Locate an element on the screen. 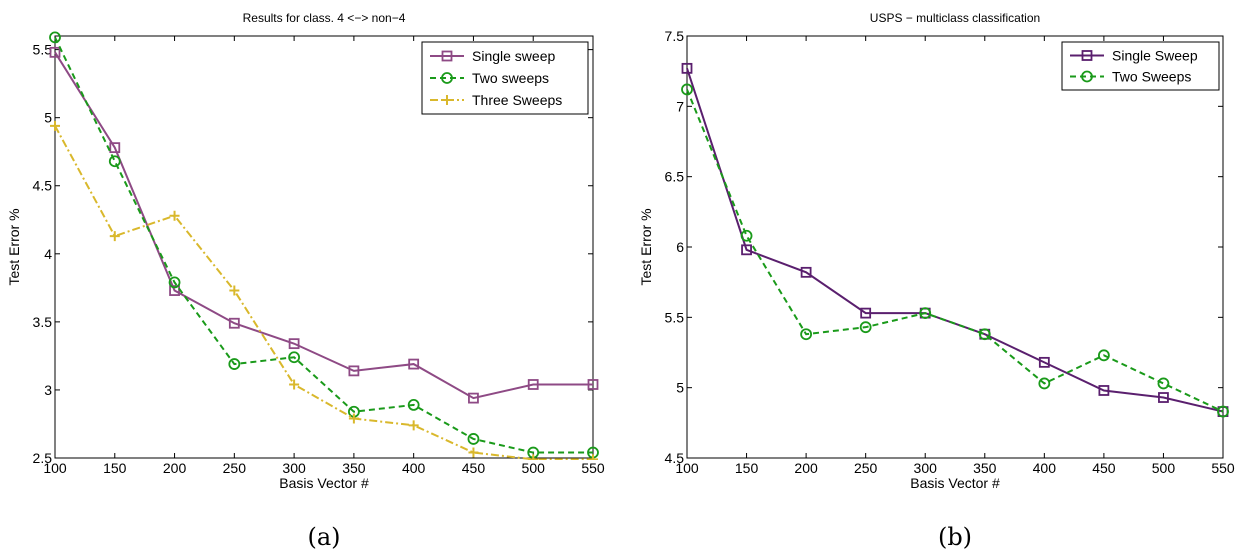 This screenshot has height=557, width=1246. y-tick-label: 4 is located at coordinates (48, 254).